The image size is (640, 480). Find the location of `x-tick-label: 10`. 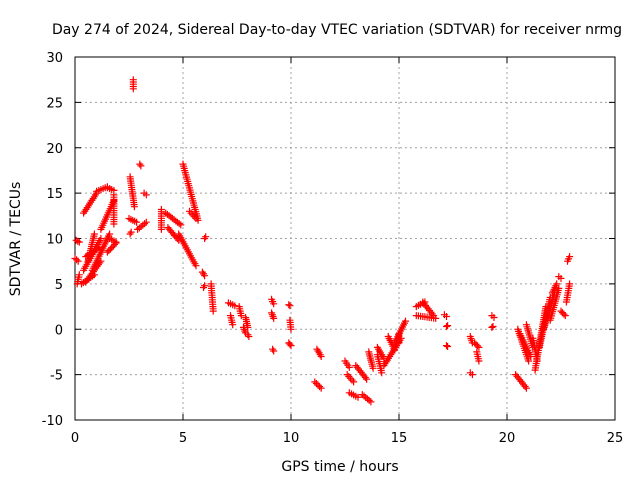

x-tick-label: 10 is located at coordinates (291, 438).